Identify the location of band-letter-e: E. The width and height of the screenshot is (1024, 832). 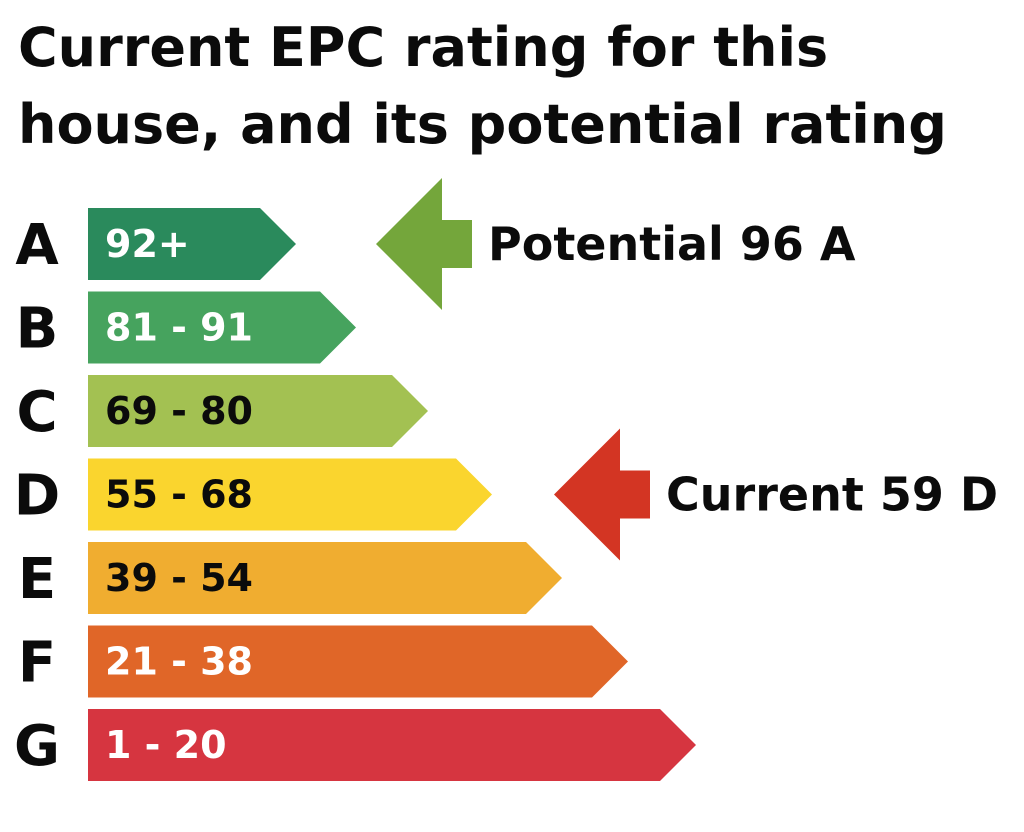
(37, 579).